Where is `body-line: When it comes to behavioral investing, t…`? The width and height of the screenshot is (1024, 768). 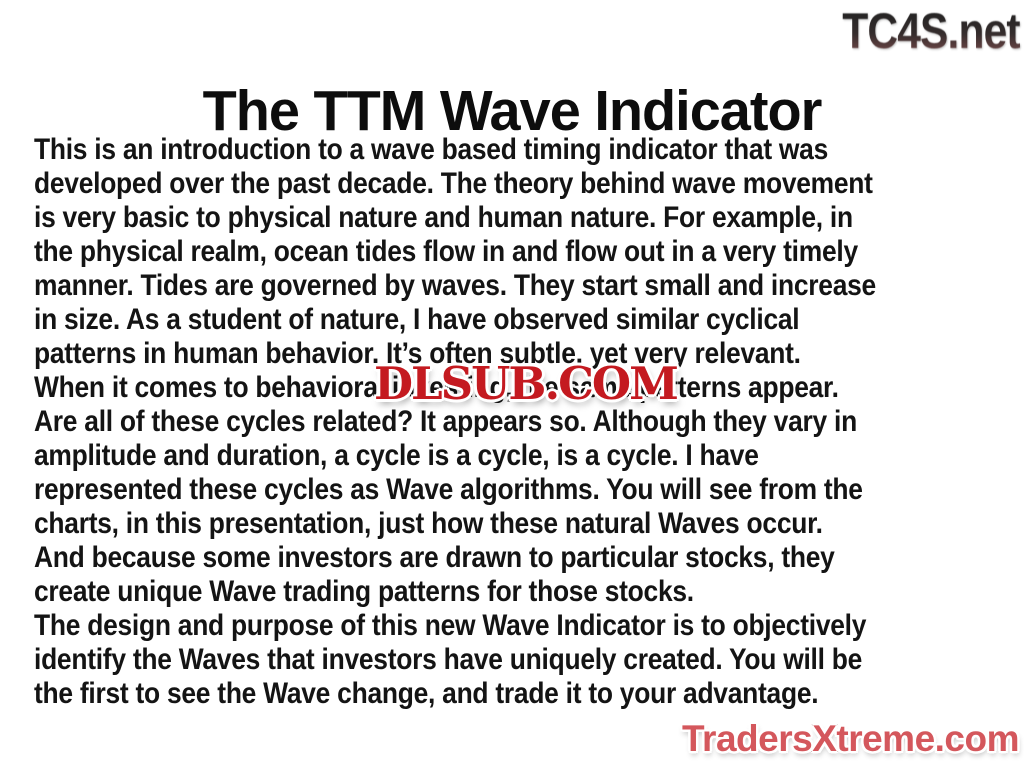
body-line: When it comes to behavioral investing, t… is located at coordinates (436, 387).